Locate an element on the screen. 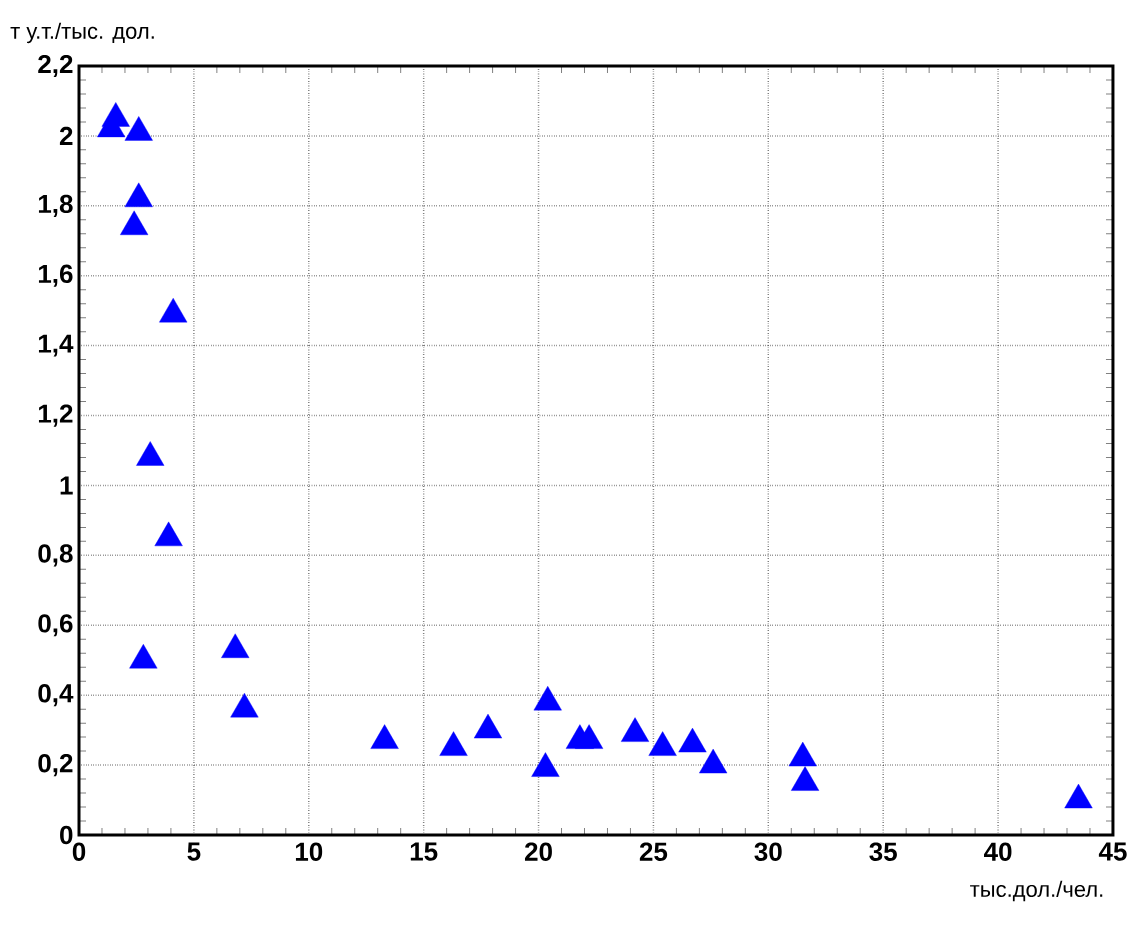  y-tick-label: 0,2 is located at coordinates (55, 765).